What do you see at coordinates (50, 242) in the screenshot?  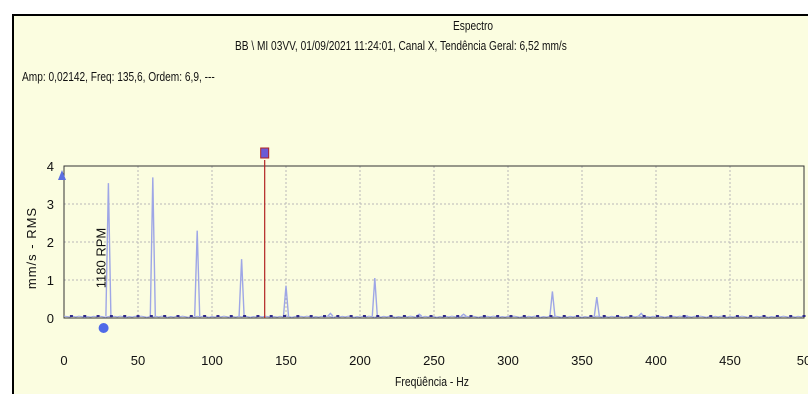 I see `y-tick-label: 2` at bounding box center [50, 242].